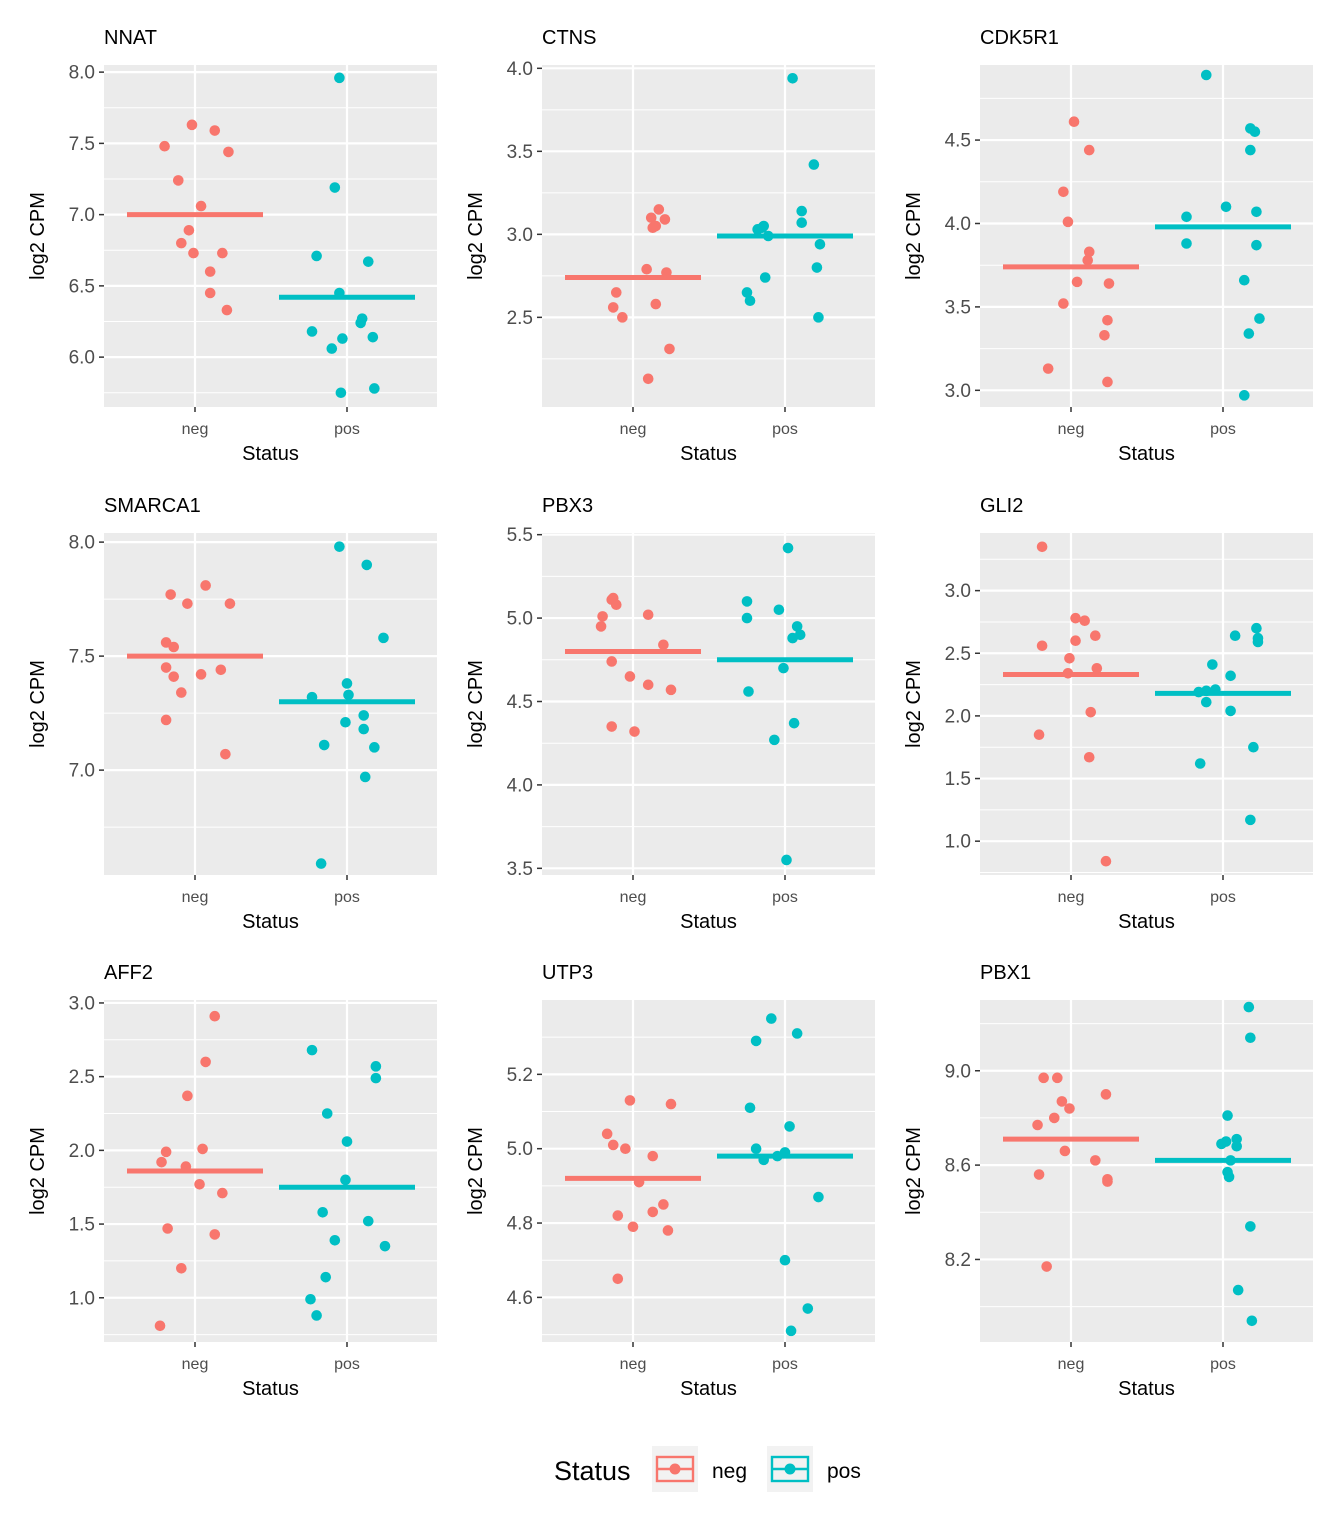  What do you see at coordinates (958, 716) in the screenshot?
I see `y-tick-label: 2.0` at bounding box center [958, 716].